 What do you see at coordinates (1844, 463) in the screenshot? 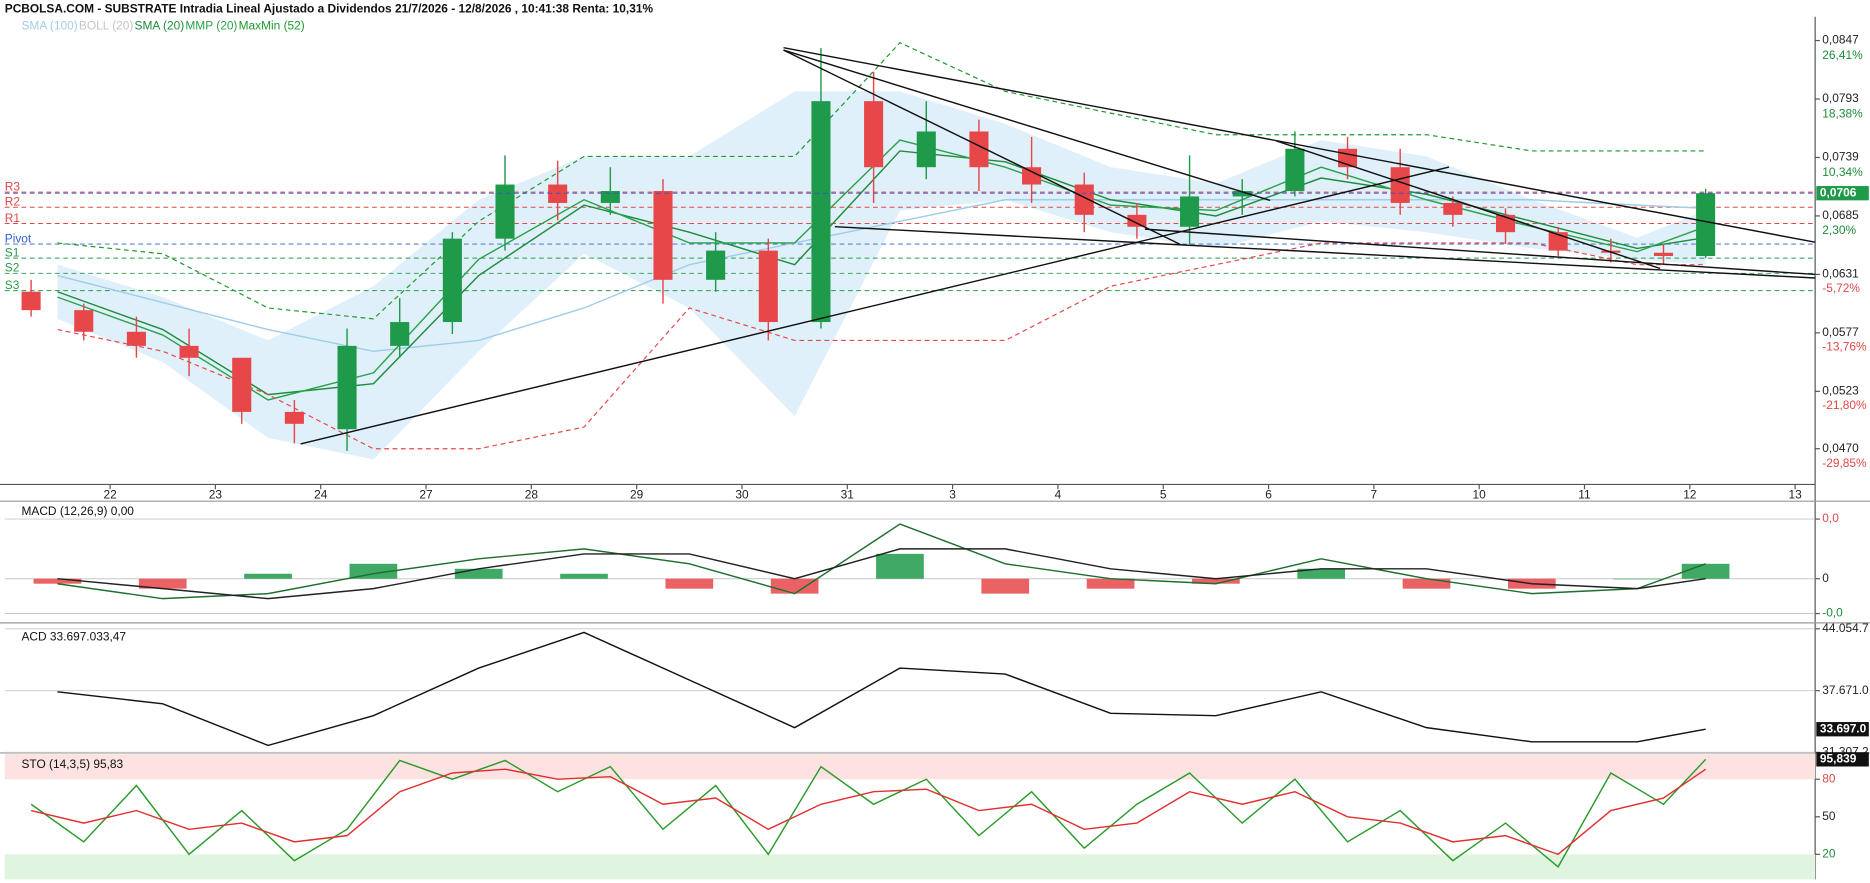
I see `y2-tick-label: -29,85%` at bounding box center [1844, 463].